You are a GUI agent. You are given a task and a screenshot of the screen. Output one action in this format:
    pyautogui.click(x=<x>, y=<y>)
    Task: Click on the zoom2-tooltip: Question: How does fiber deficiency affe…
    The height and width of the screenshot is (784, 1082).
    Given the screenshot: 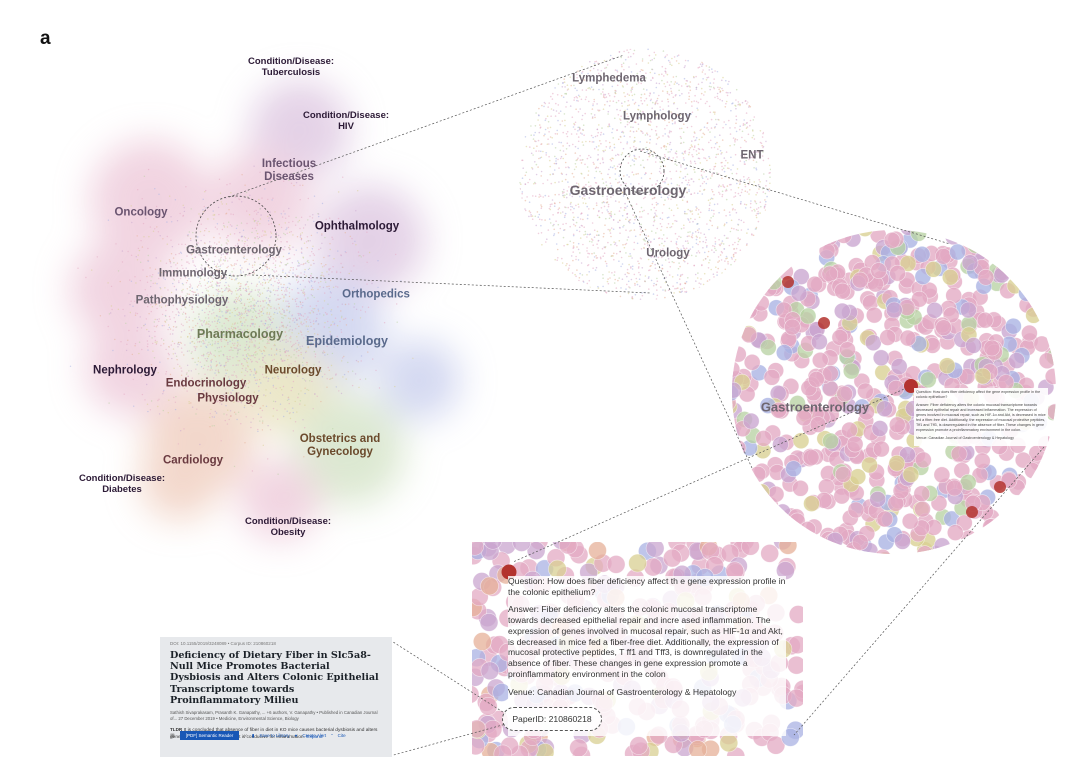 What is the action you would take?
    pyautogui.click(x=981, y=417)
    